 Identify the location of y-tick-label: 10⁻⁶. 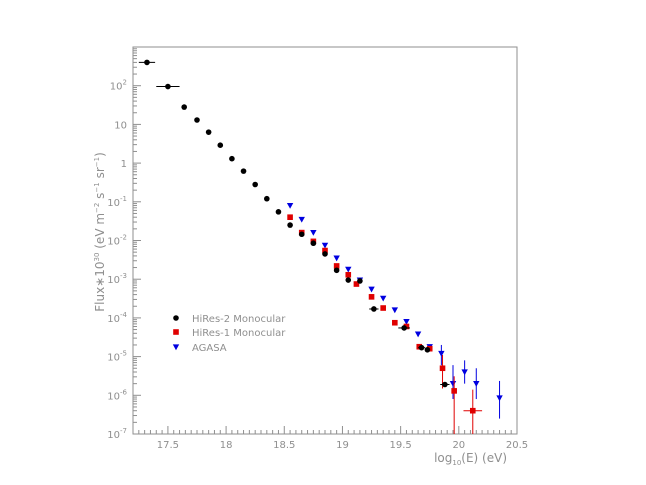
(117, 395).